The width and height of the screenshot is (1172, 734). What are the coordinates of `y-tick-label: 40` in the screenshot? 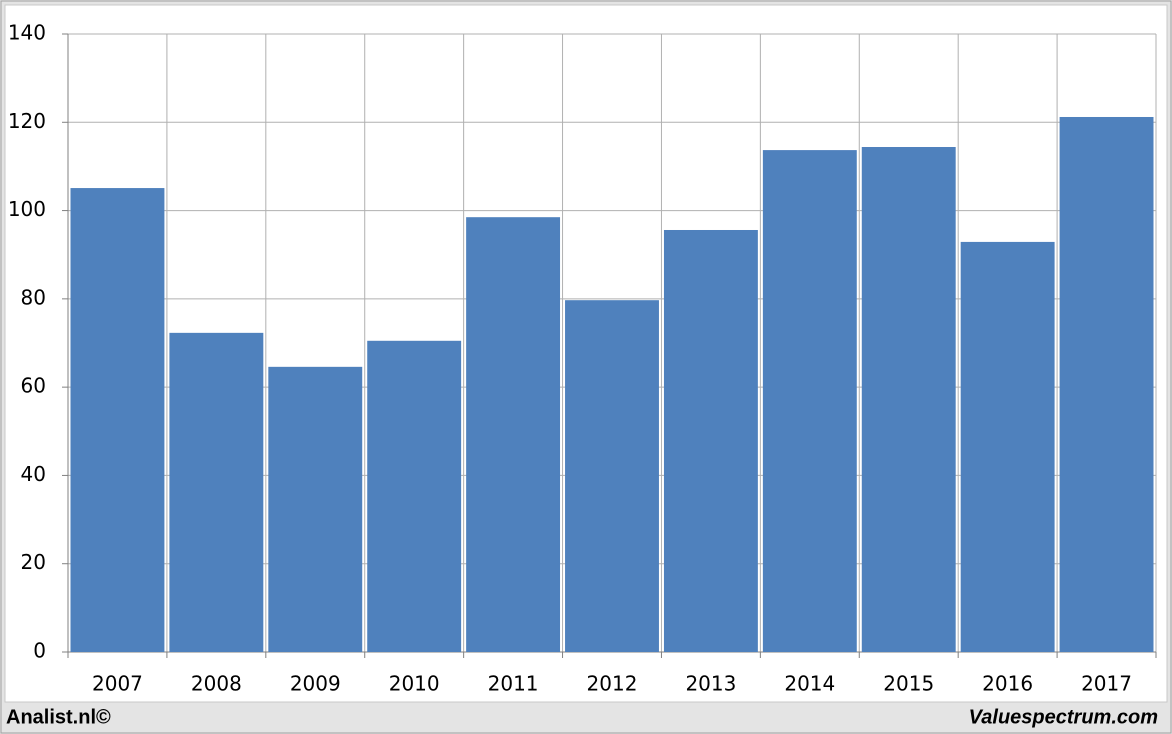 It's located at (33, 474).